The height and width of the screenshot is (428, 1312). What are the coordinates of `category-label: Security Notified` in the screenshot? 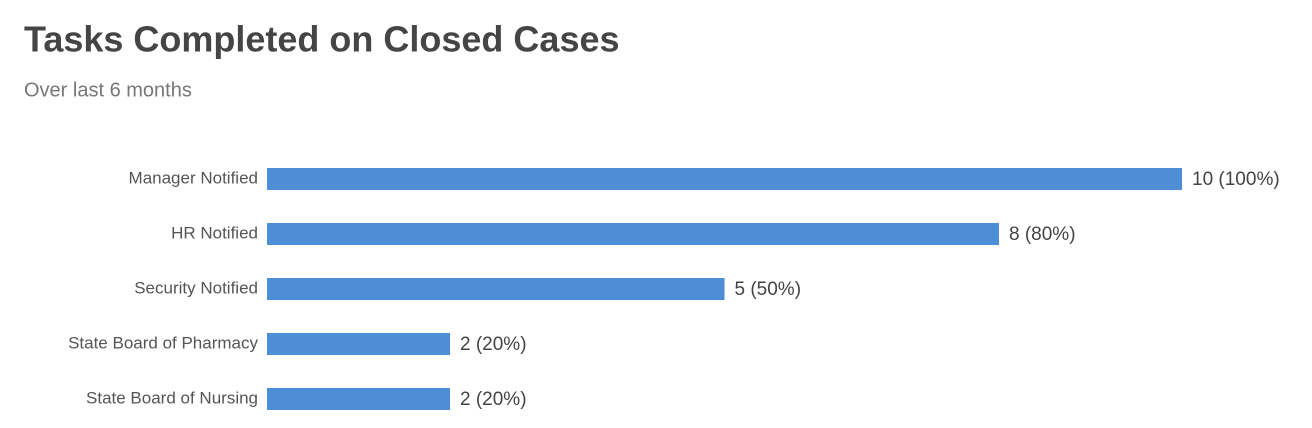 It's located at (196, 287).